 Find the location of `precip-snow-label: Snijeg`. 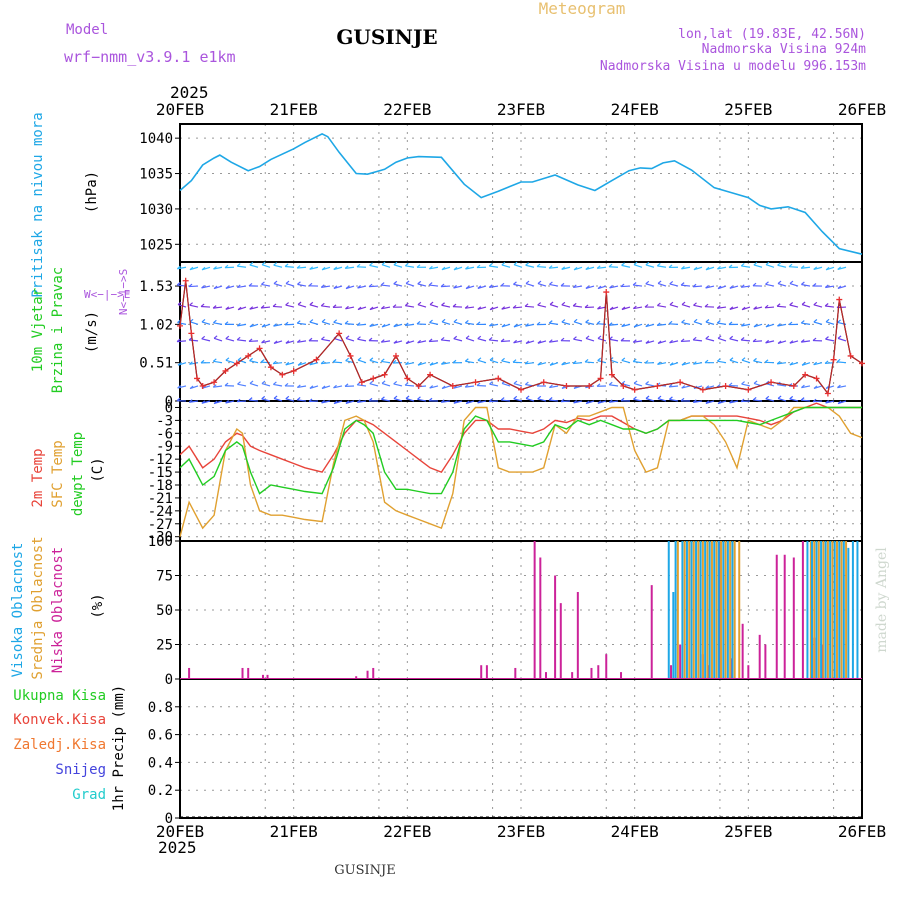

precip-snow-label: Snijeg is located at coordinates (80, 770).